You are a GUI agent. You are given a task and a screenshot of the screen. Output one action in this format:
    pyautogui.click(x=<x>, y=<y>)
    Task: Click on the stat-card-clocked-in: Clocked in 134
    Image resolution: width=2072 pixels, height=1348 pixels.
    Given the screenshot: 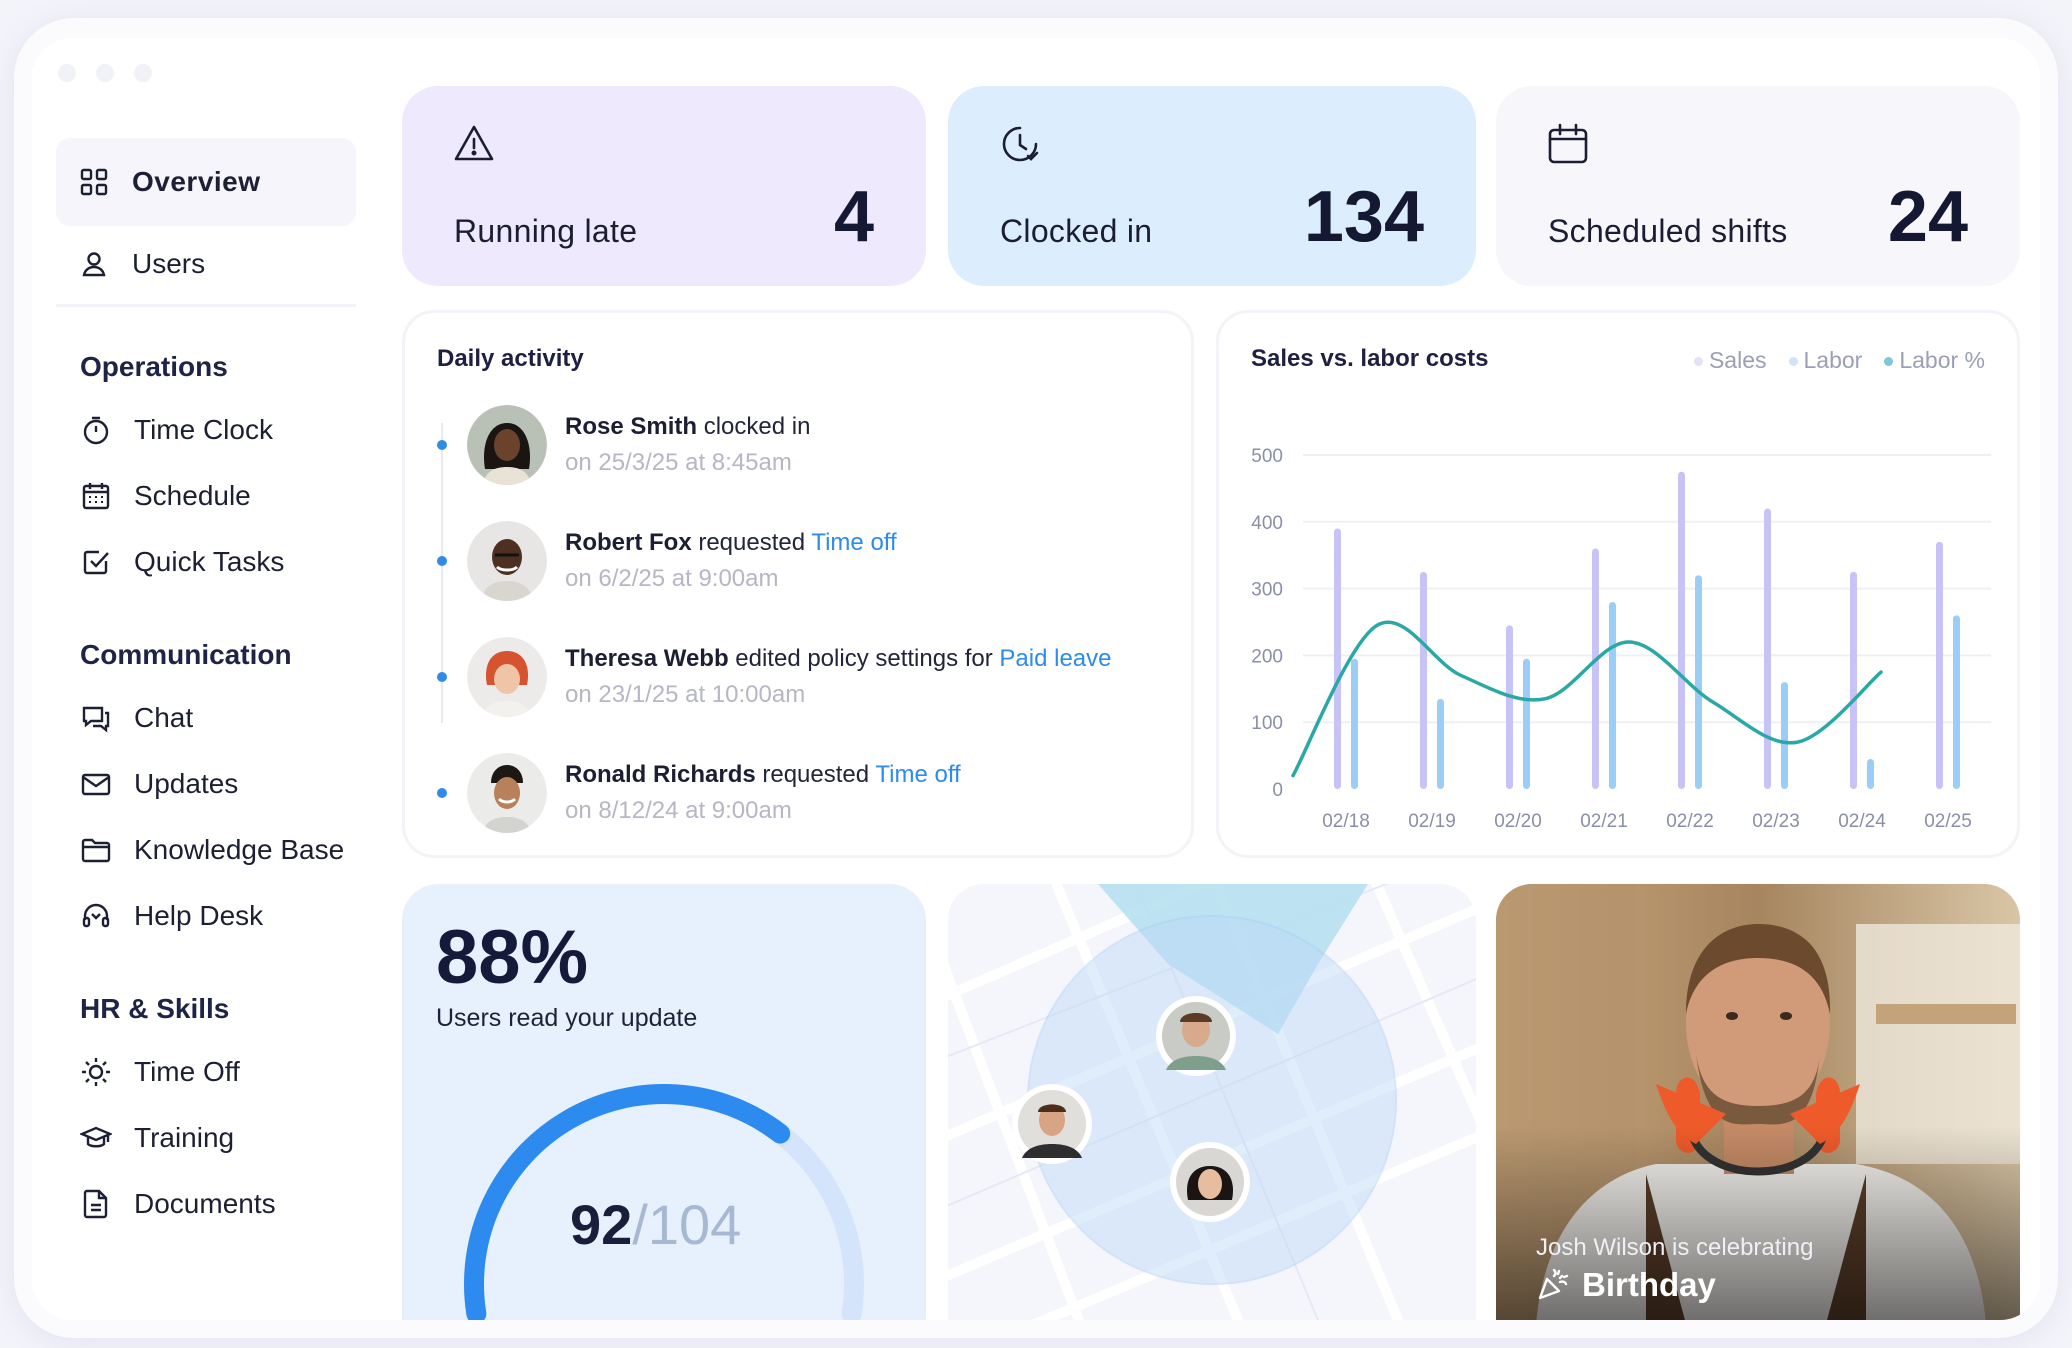 What is the action you would take?
    pyautogui.click(x=1212, y=186)
    